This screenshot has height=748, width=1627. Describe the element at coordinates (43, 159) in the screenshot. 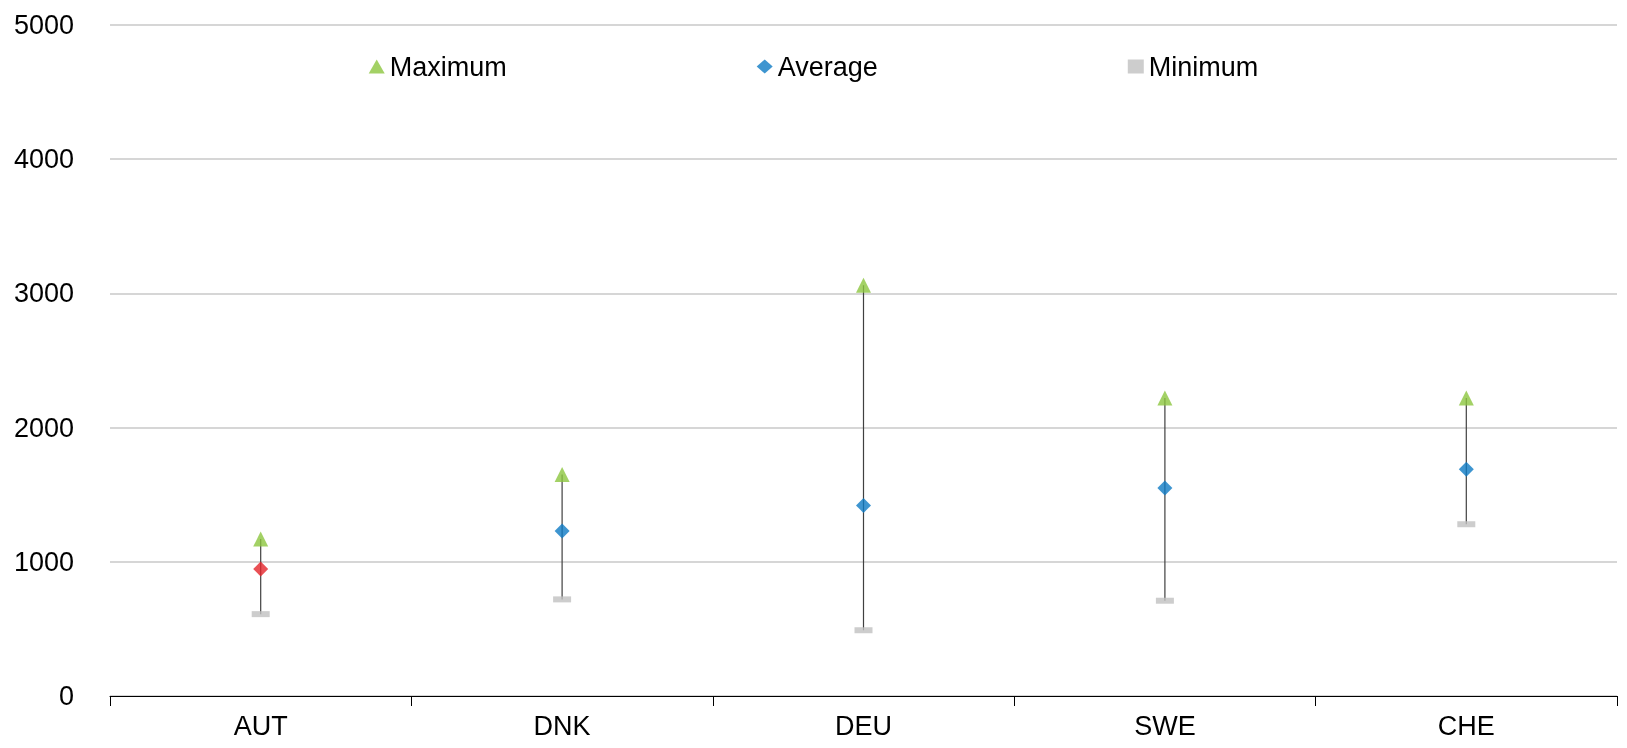

I see `y-tick-label: 4000` at that location.